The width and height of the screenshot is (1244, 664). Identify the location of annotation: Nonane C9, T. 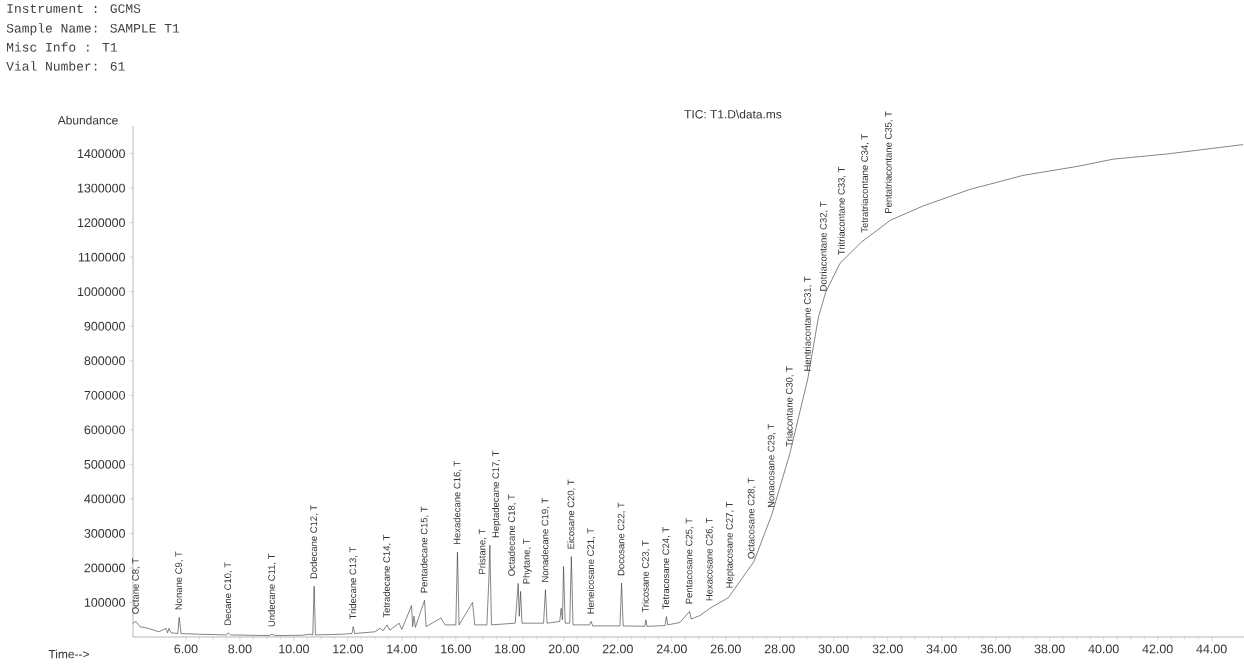
(179, 580).